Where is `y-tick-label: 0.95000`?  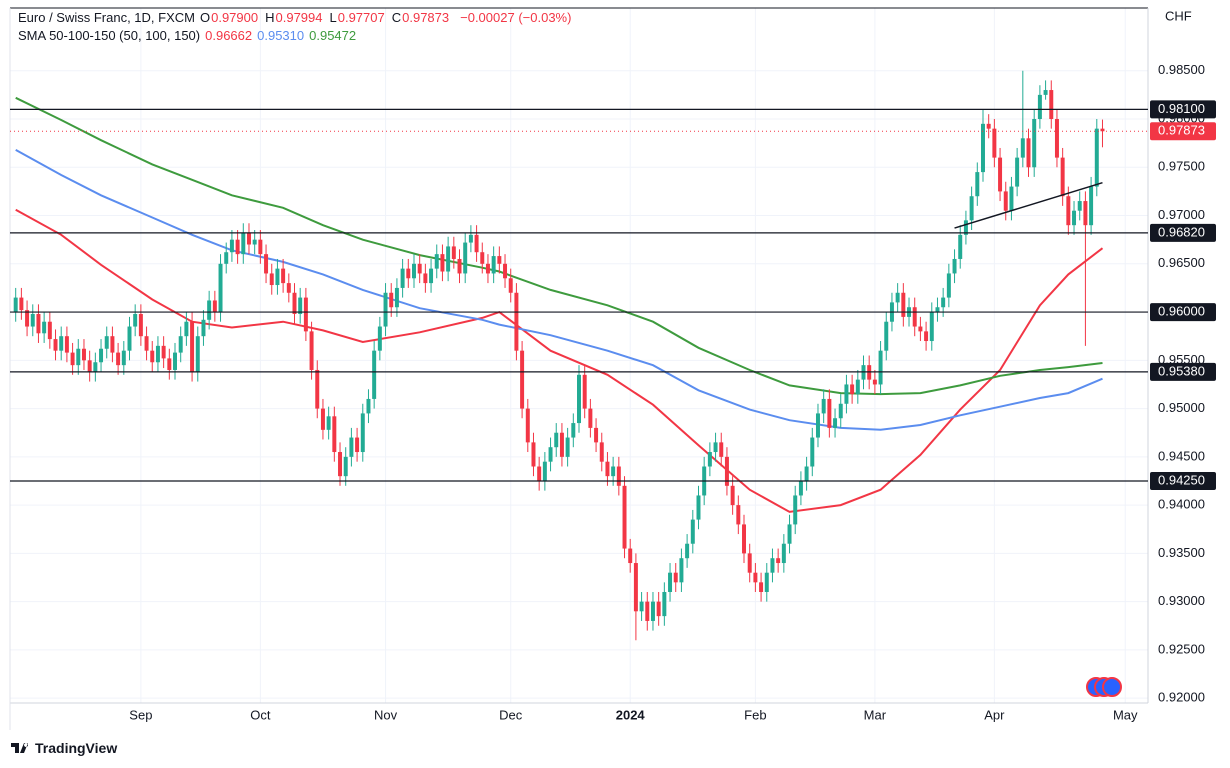
y-tick-label: 0.95000 is located at coordinates (1181, 407).